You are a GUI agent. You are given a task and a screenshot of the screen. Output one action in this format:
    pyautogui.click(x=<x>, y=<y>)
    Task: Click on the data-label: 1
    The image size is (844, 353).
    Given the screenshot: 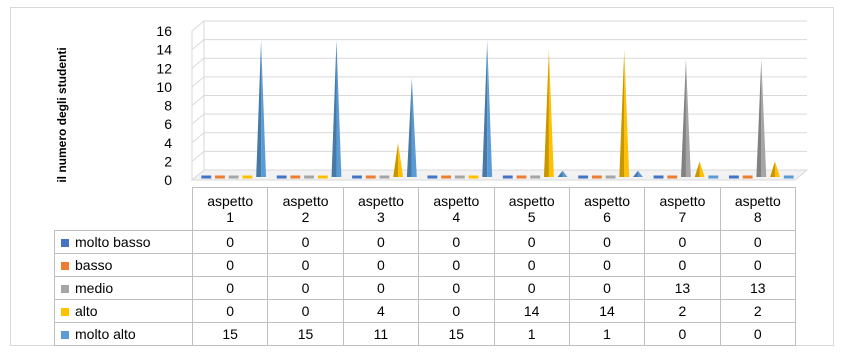 What is the action you would take?
    pyautogui.click(x=607, y=334)
    